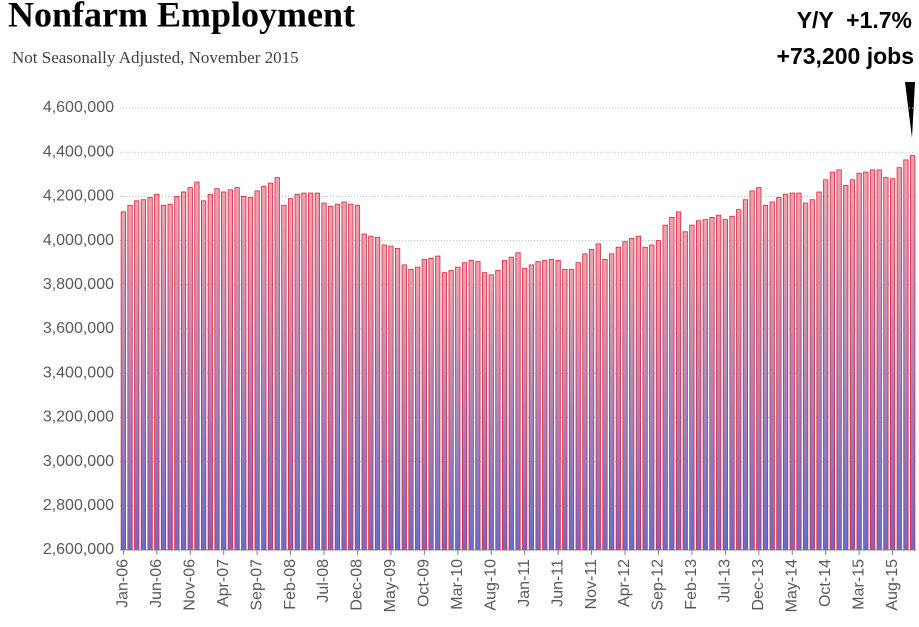  What do you see at coordinates (691, 584) in the screenshot?
I see `x-tick-label: Feb-13` at bounding box center [691, 584].